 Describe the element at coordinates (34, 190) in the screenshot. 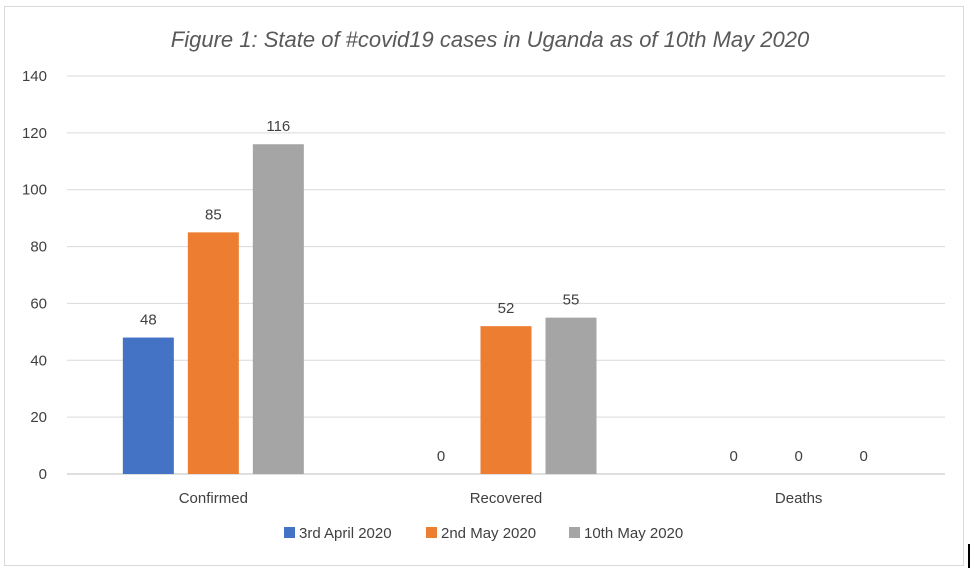

I see `y-tick-label: 100` at that location.